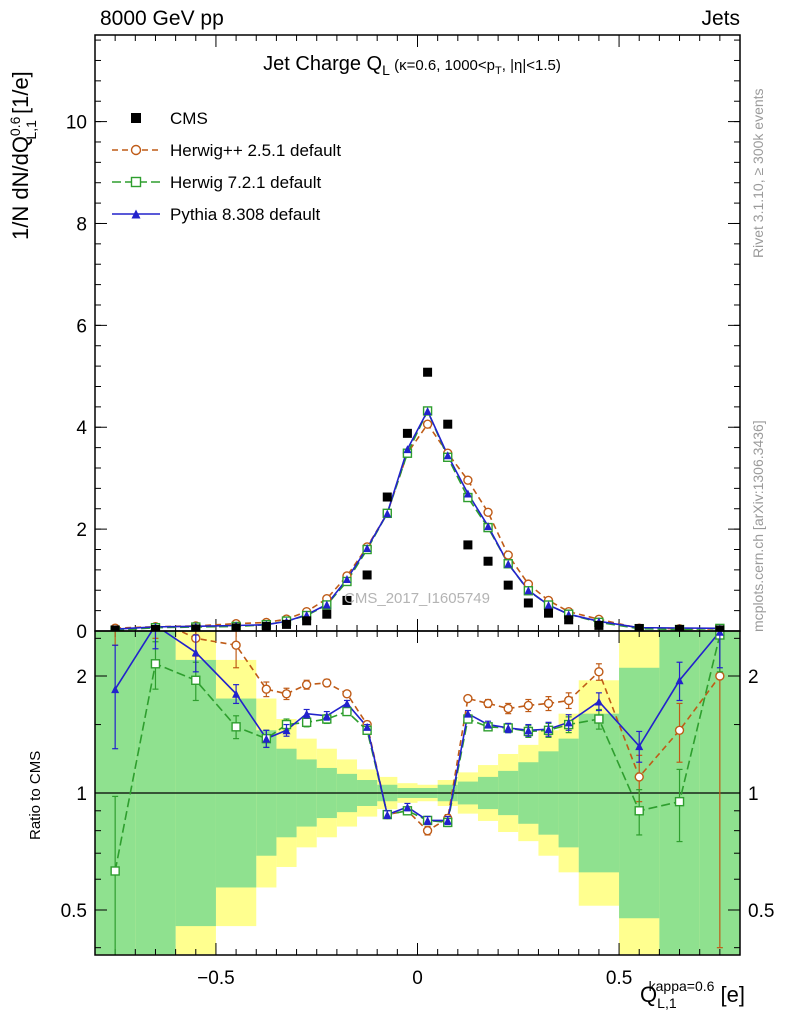 This screenshot has height=1024, width=786. I want to click on legend-label: Pythia 8.308 default, so click(245, 214).